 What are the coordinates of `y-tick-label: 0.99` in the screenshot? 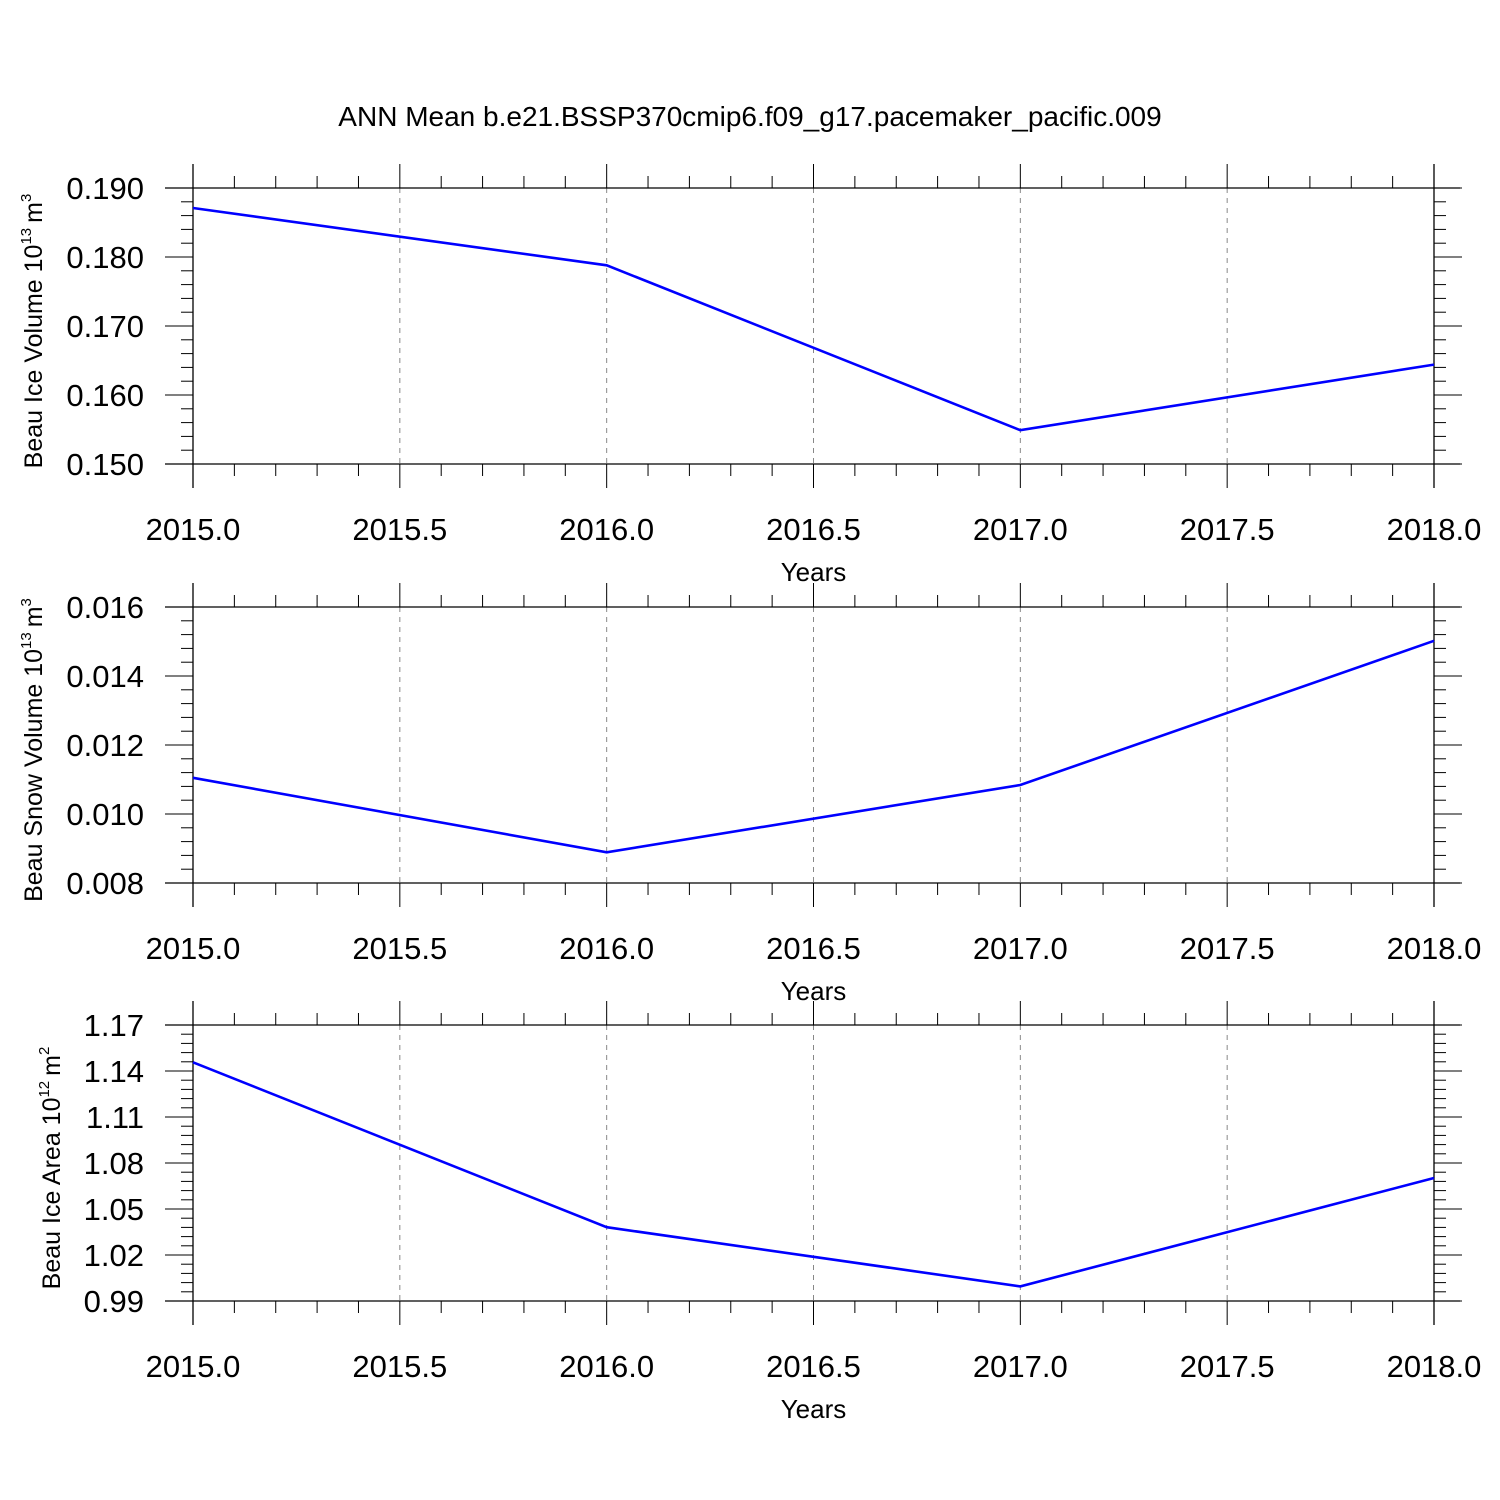 It's located at (114, 1301).